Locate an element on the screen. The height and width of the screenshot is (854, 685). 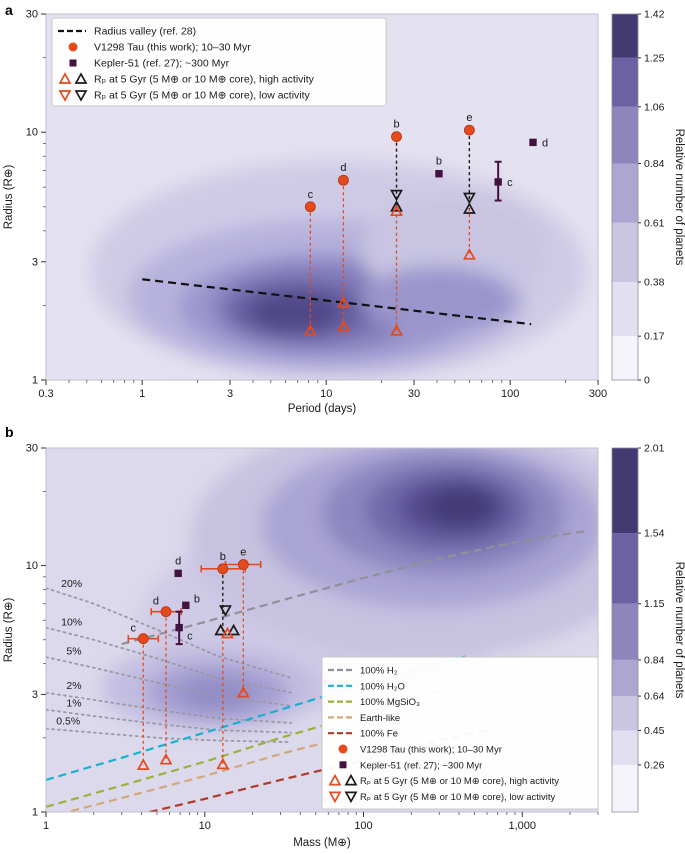
kepler51-planet-d is located at coordinates (178, 573).